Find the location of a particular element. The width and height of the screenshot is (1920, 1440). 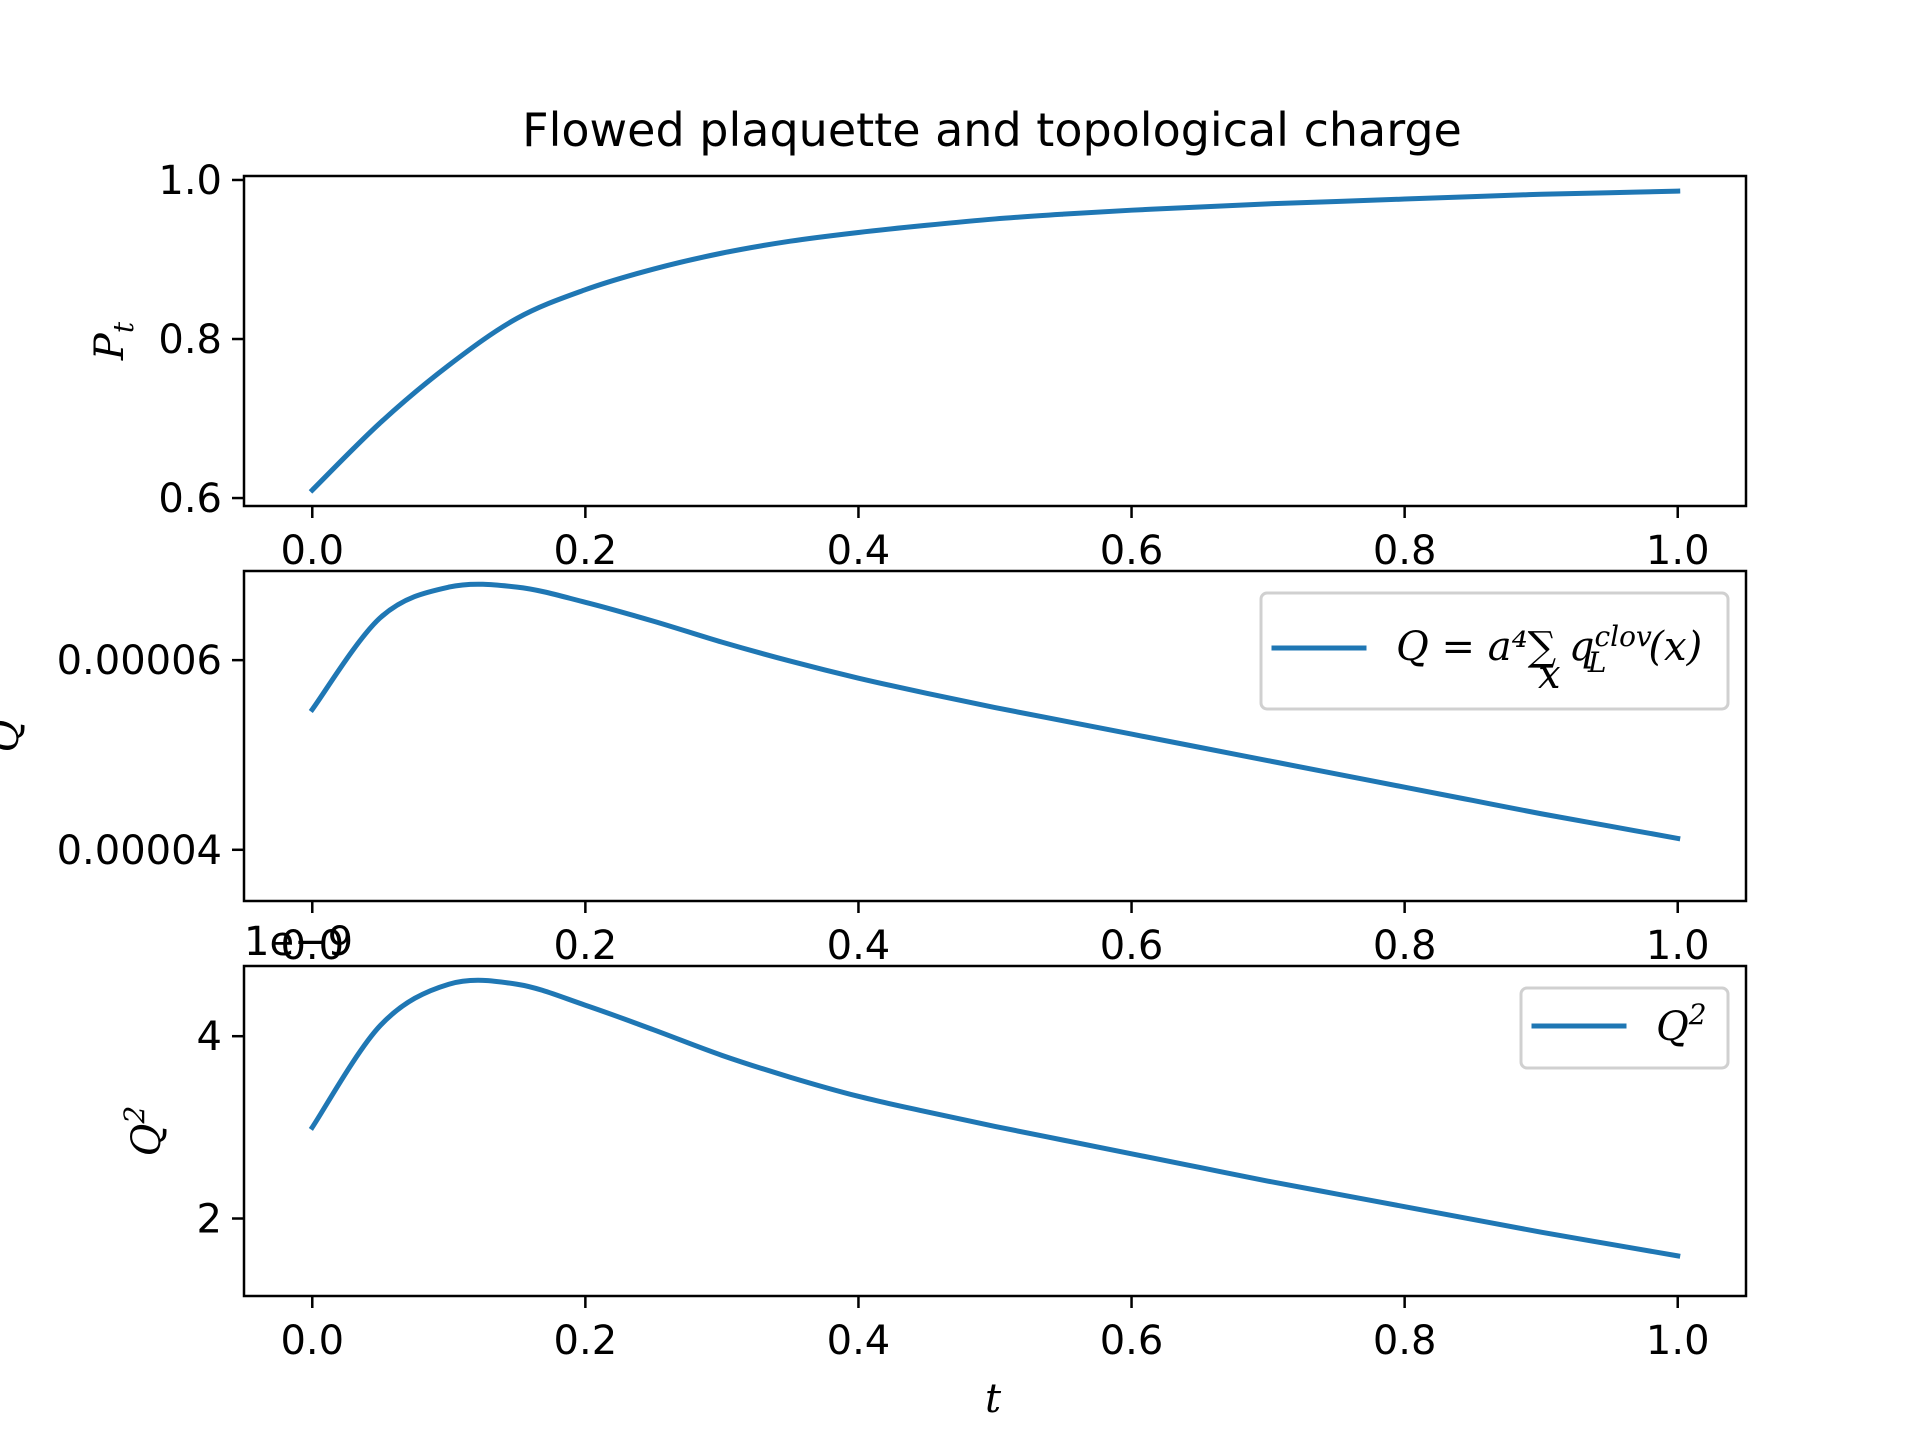

legend-charge: Q = a⁴∑ qclov L (x) x is located at coordinates (1494, 651).